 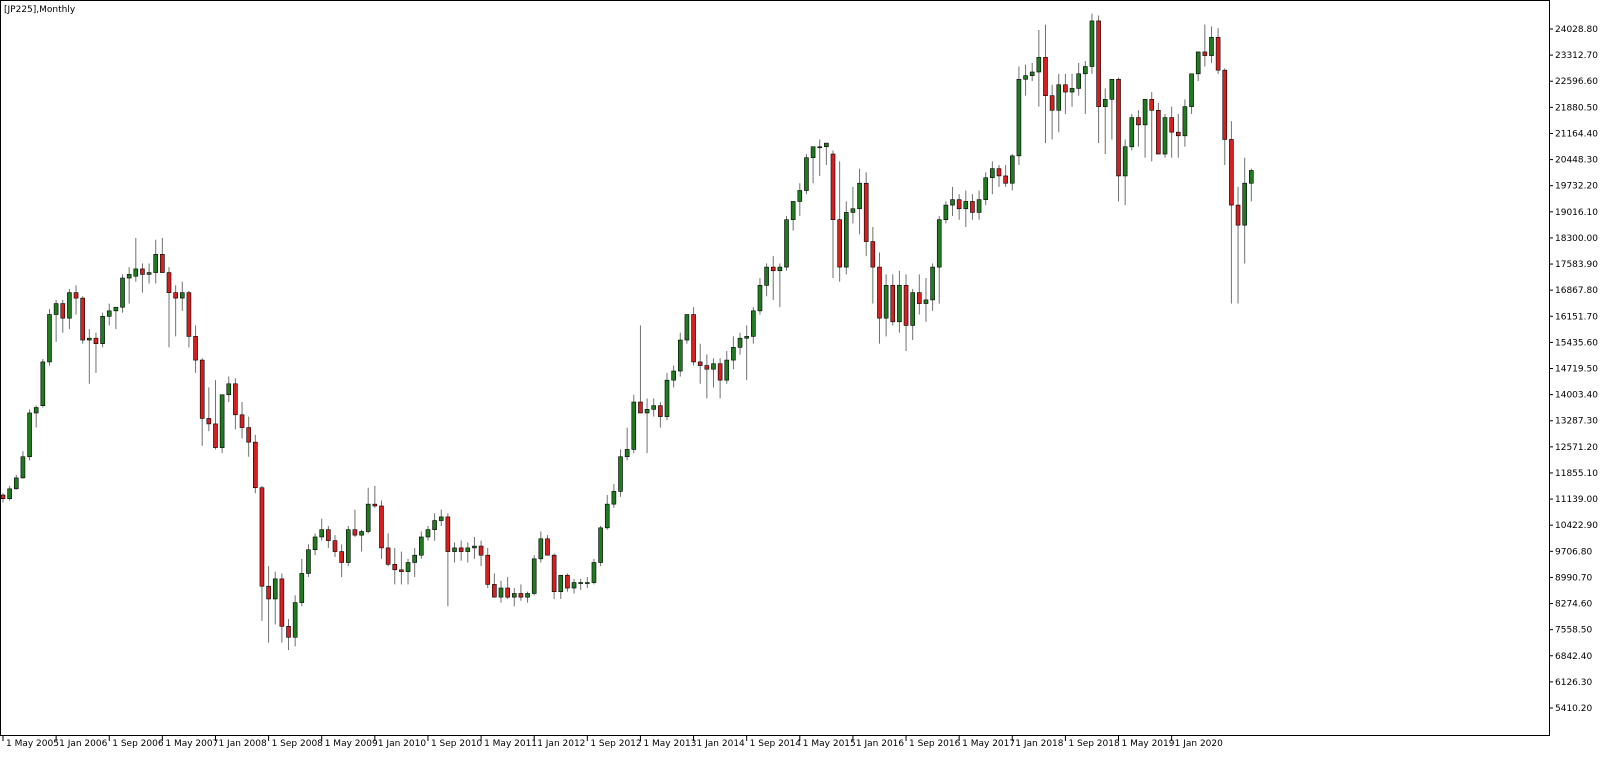 I want to click on time-tick-label: 1 Sep 2006, so click(x=138, y=744).